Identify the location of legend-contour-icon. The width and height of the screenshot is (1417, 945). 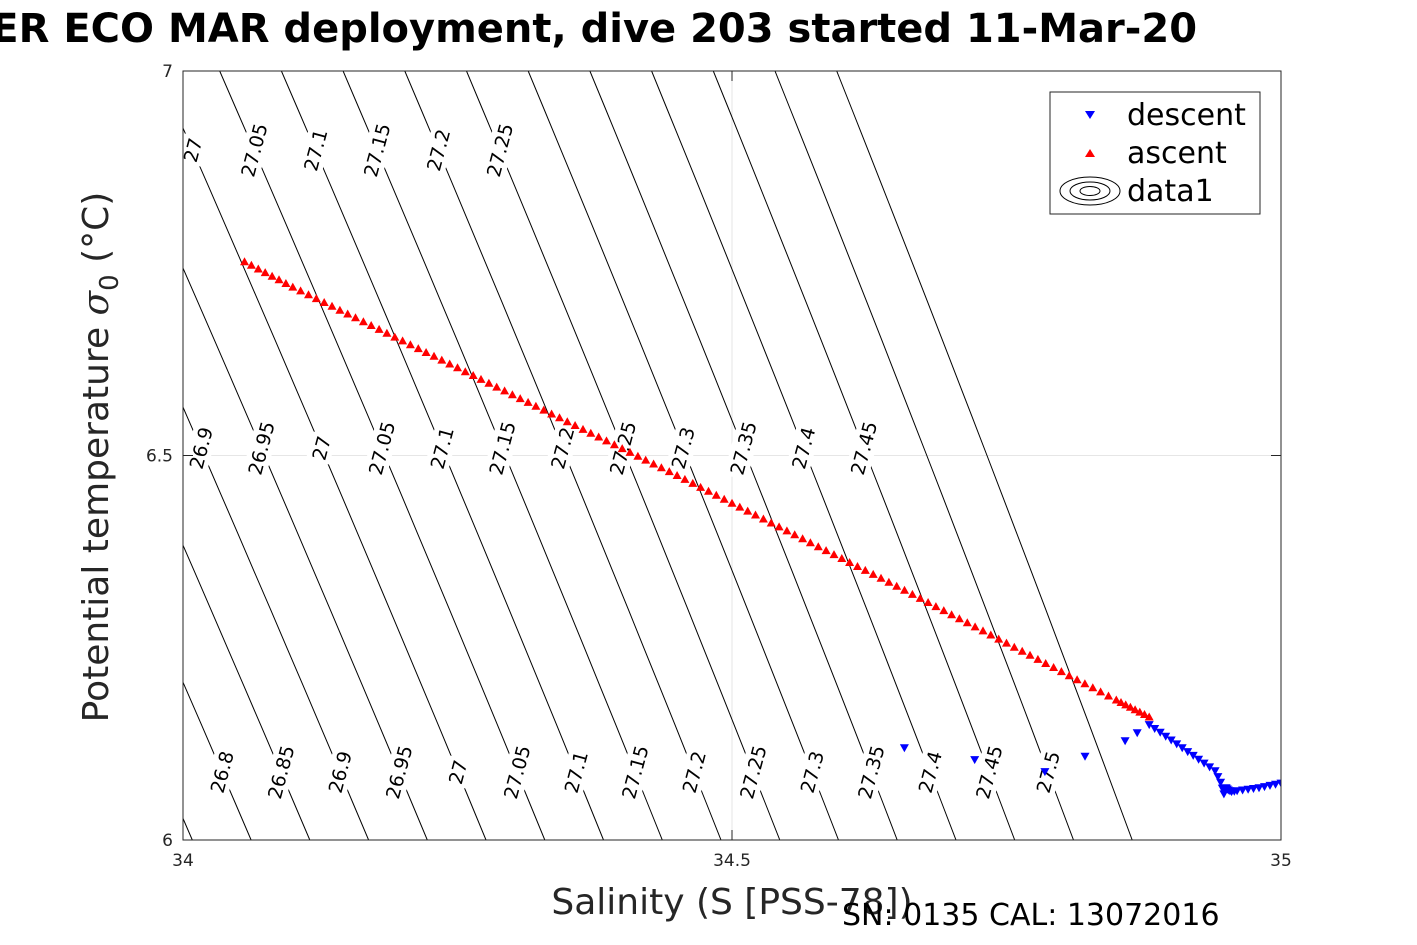
(1090, 191).